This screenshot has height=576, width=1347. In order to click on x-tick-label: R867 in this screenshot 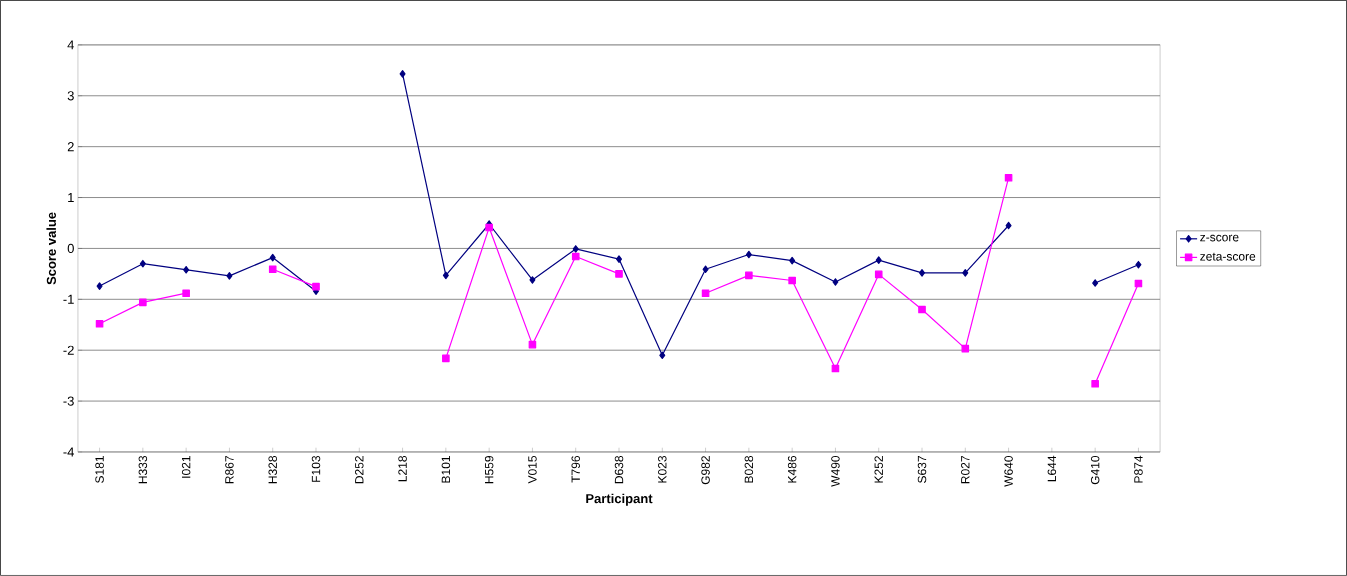, I will do `click(229, 470)`.